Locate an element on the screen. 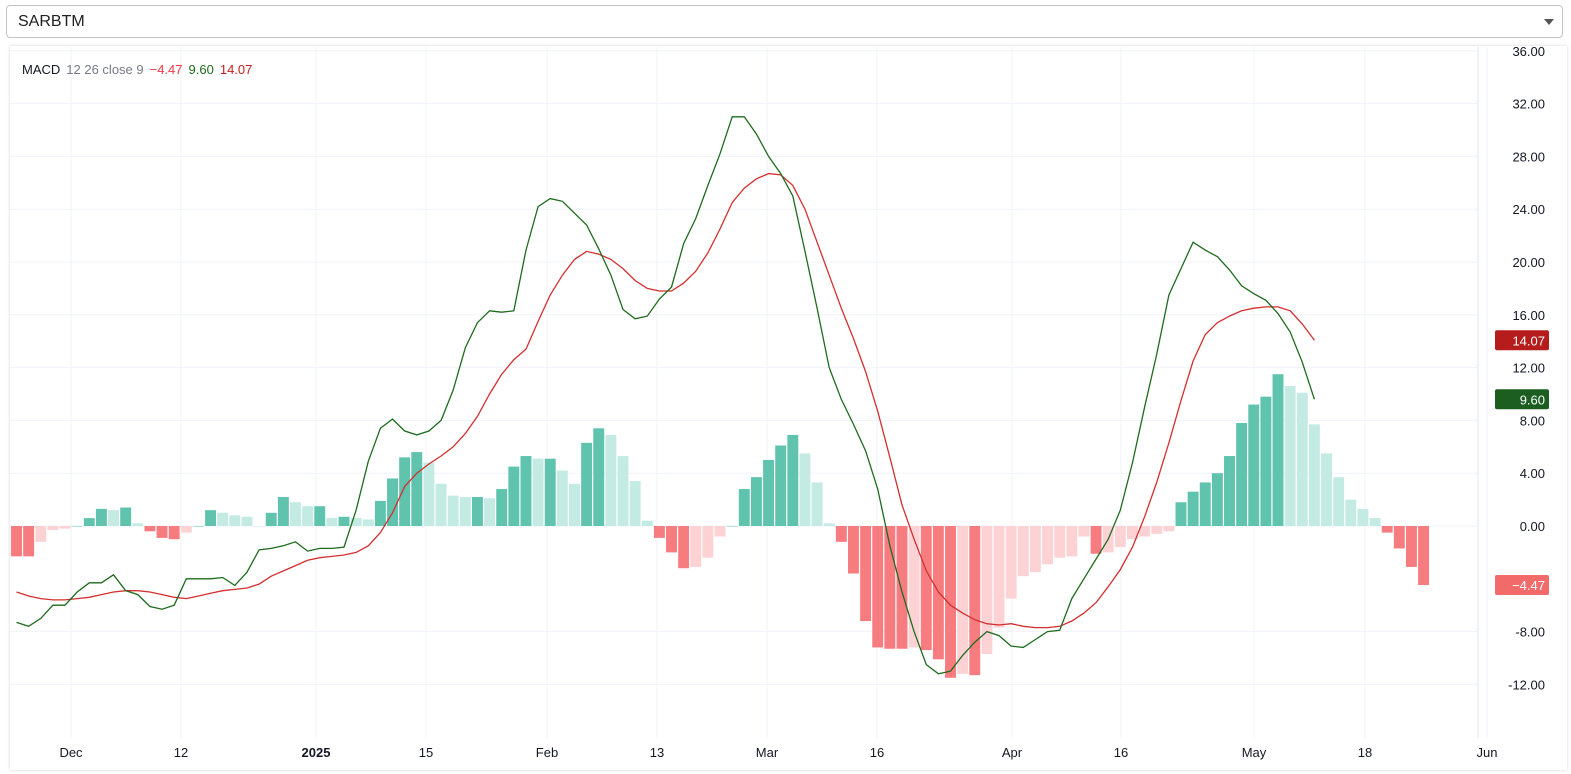 This screenshot has height=774, width=1571. legend-macd-value: 9.60 is located at coordinates (201, 69).